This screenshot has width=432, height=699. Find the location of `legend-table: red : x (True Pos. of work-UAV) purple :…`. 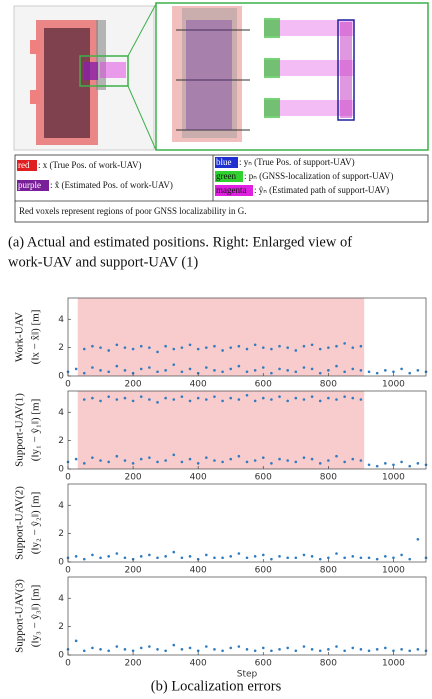

legend-table: red : x (True Pos. of work-UAV) purple :… is located at coordinates (221, 188).